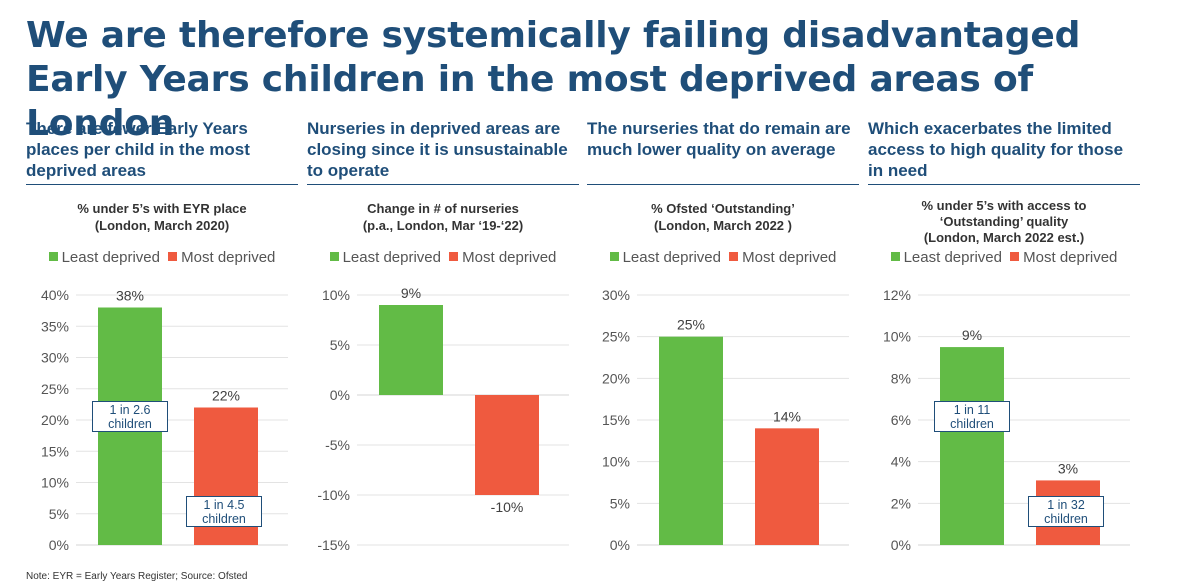  What do you see at coordinates (901, 503) in the screenshot?
I see `y-tick-label: 2%` at bounding box center [901, 503].